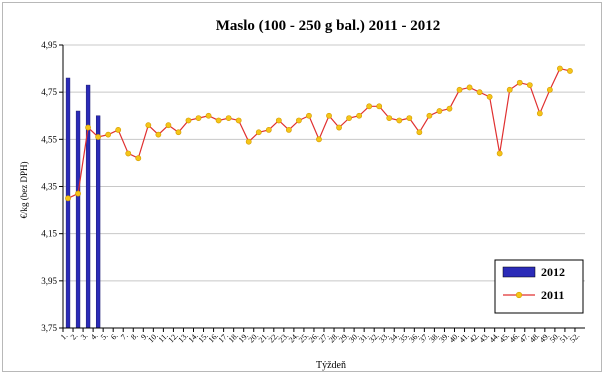 The width and height of the screenshot is (606, 376). What do you see at coordinates (144, 336) in the screenshot?
I see `x-tick-label: 9.` at bounding box center [144, 336].